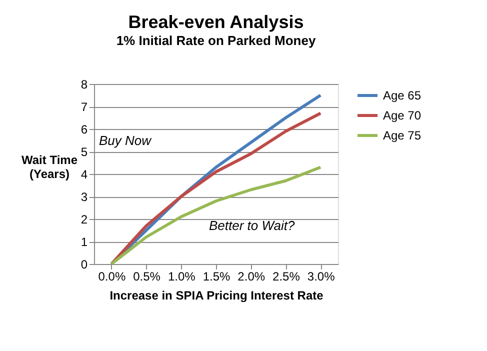  I want to click on y-tick-label: 1, so click(84, 242).